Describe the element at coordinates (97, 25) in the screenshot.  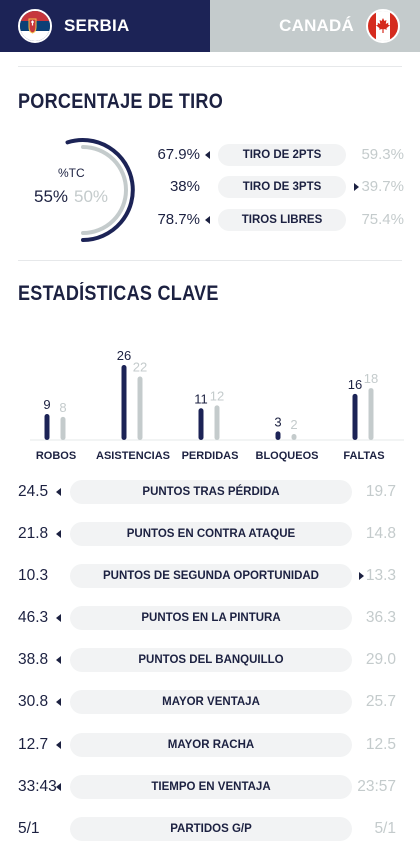
I see `home-team-name: SERBIA` at that location.